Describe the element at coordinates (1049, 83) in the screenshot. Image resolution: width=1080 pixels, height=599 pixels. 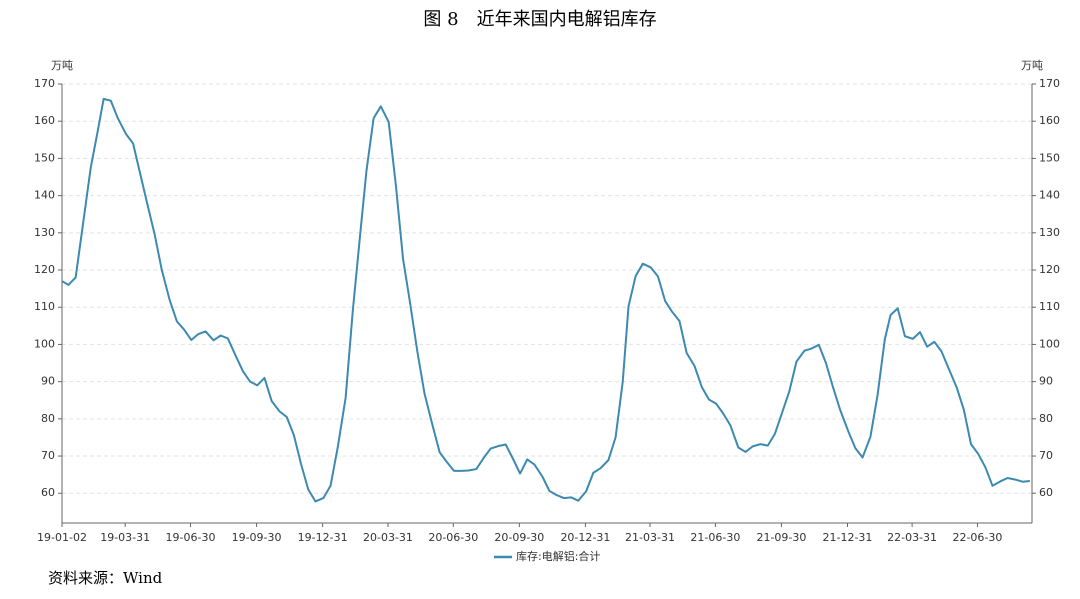
I see `y2-tick-label: 170` at that location.